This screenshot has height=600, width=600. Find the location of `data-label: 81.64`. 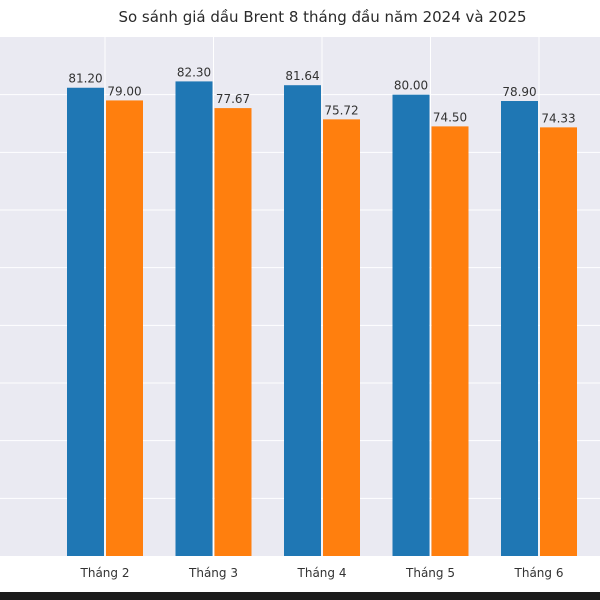

data-label: 81.64 is located at coordinates (302, 76).